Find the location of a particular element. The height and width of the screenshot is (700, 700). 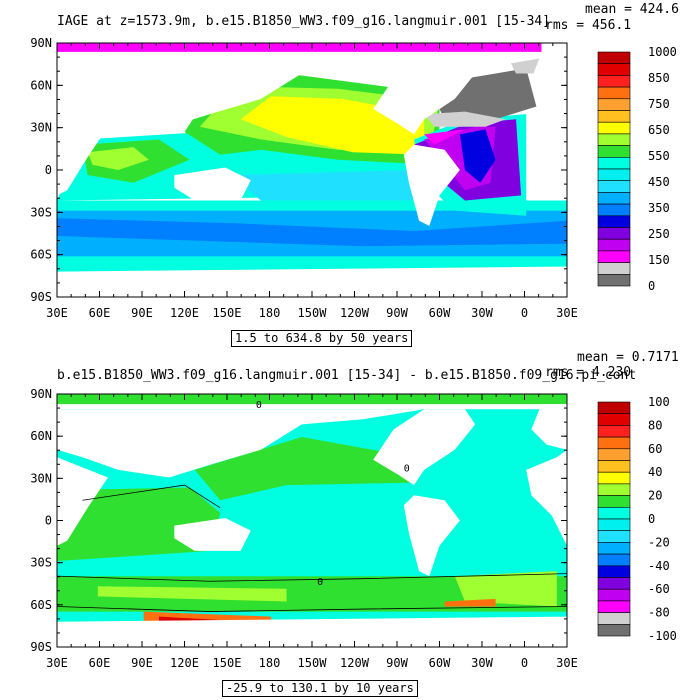

lat-label: 30S is located at coordinates (41, 563).